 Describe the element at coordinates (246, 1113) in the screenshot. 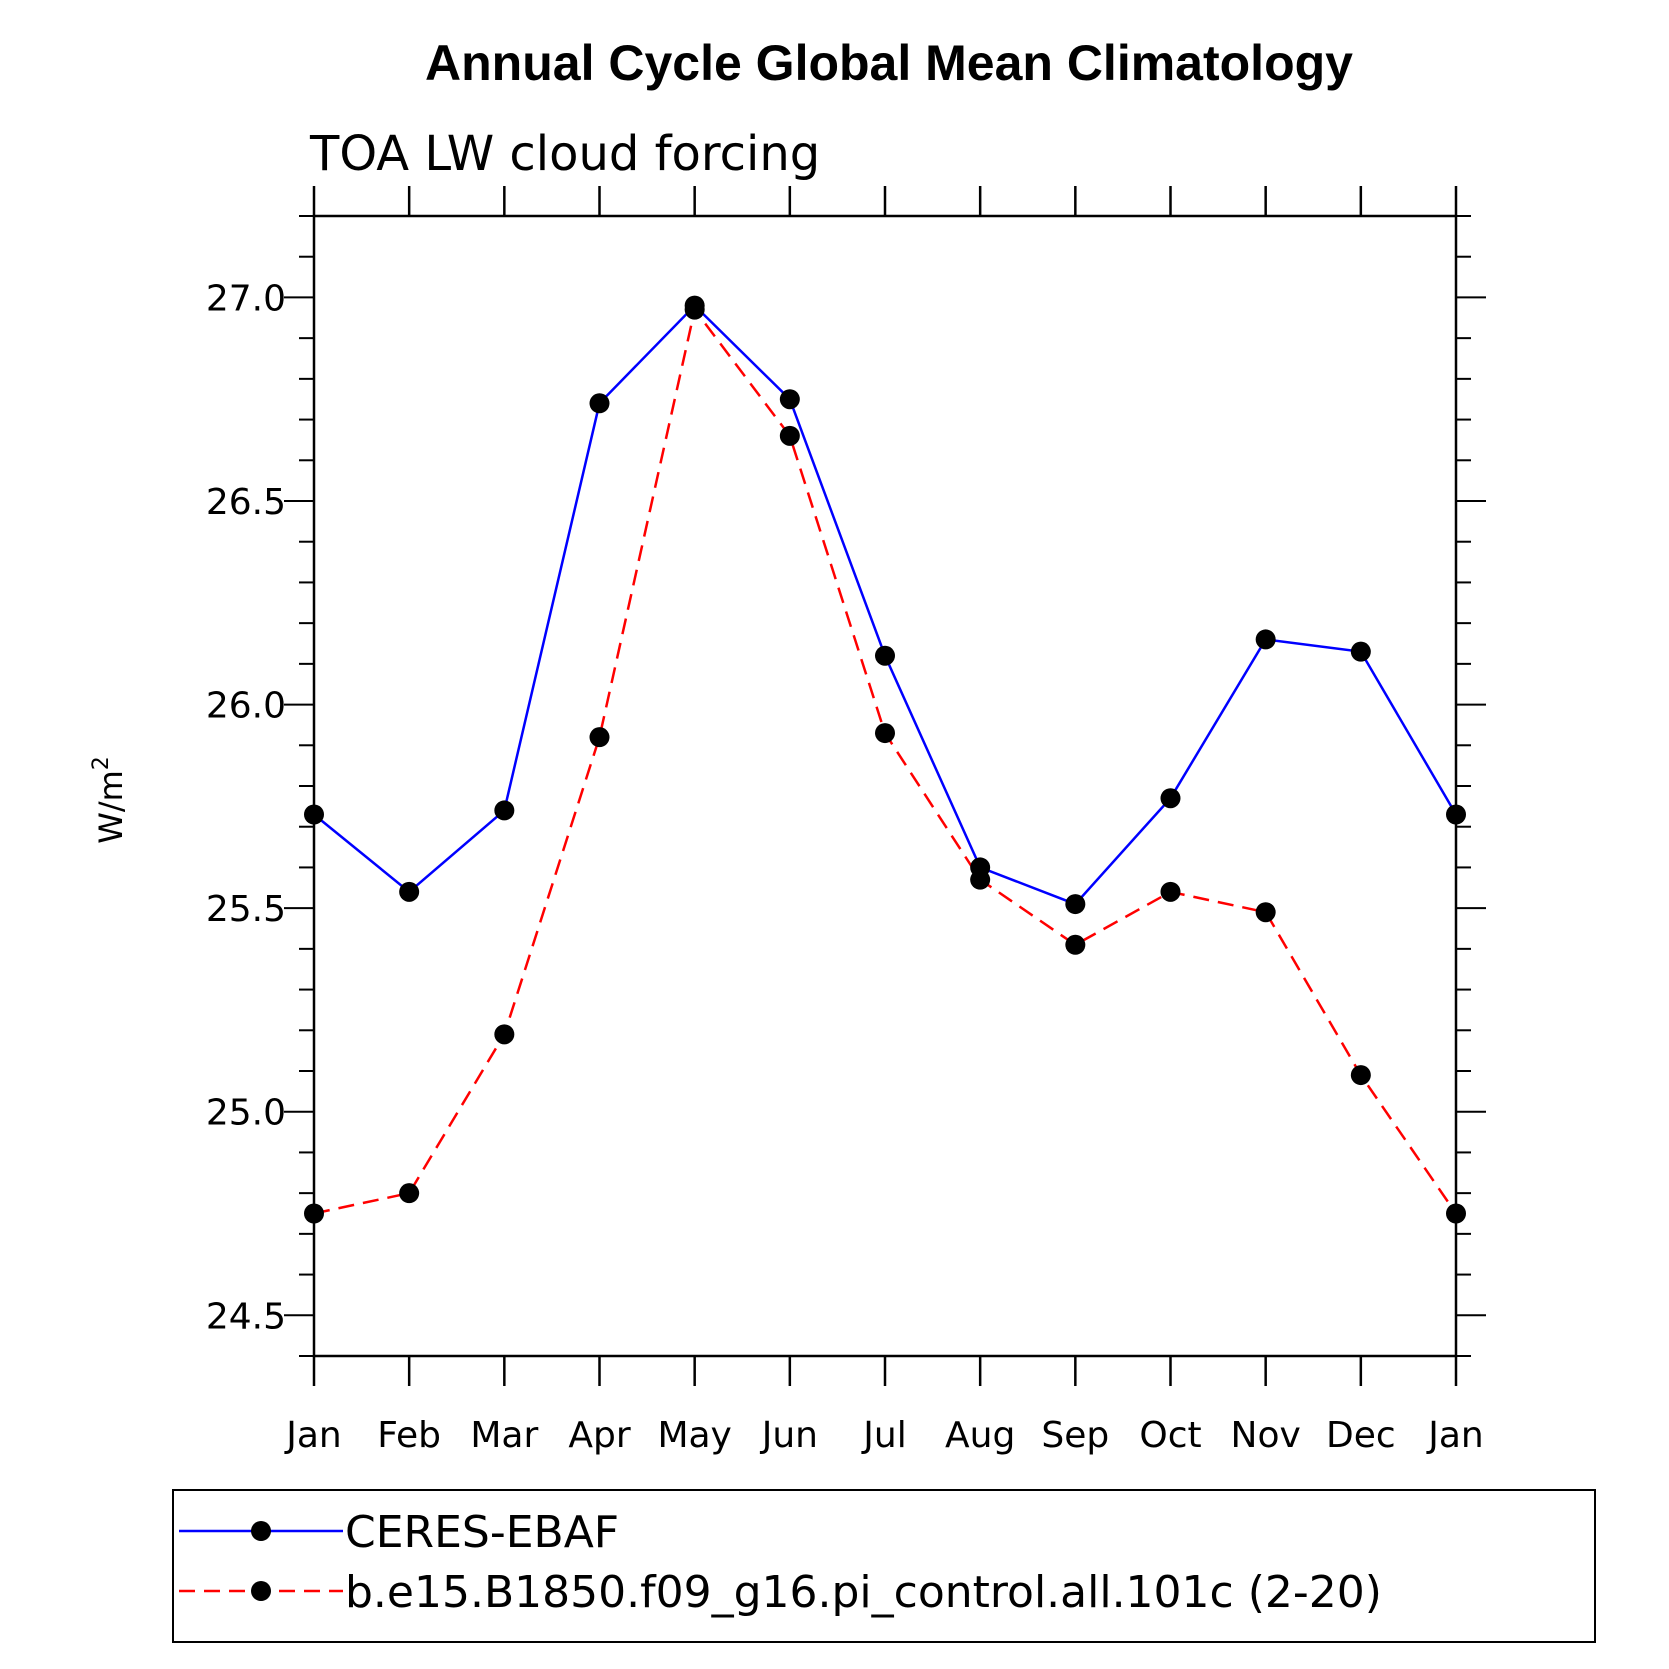

I see `y-tick-label: 25.0` at that location.